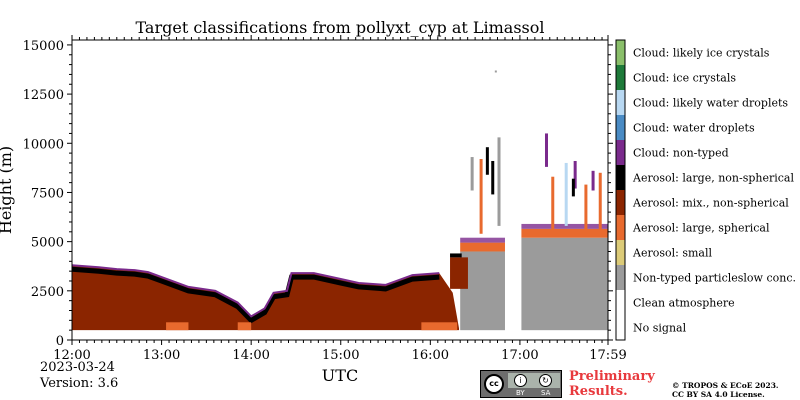 The width and height of the screenshot is (800, 400). What do you see at coordinates (494, 384) in the screenshot?
I see `cc-license-icon: cc` at bounding box center [494, 384].